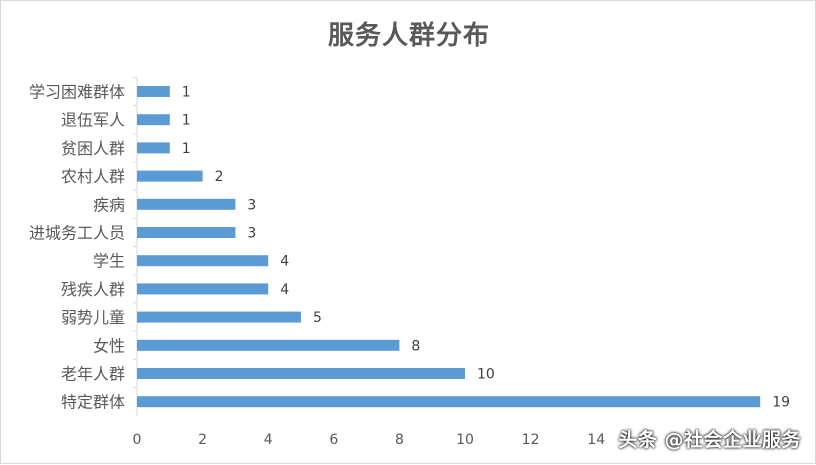  What do you see at coordinates (415, 346) in the screenshot?
I see `data-label: 8` at bounding box center [415, 346].